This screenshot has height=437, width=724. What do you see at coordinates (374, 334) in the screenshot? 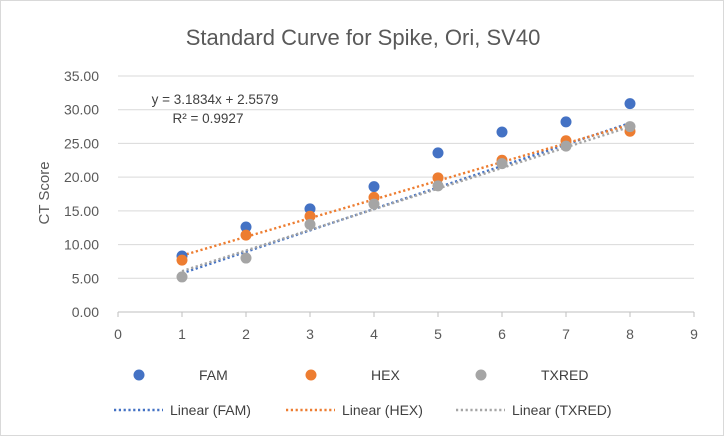
I see `x-tick-label: 4` at bounding box center [374, 334].